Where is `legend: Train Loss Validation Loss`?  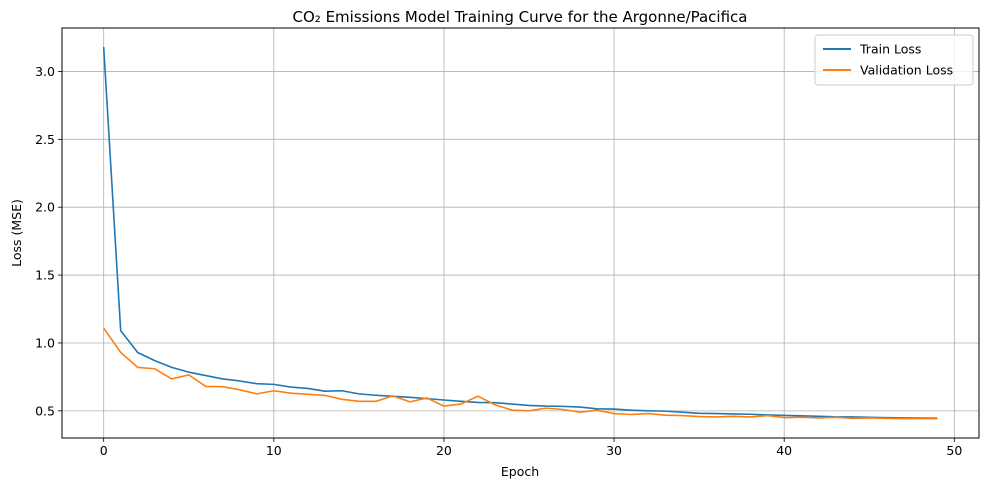 legend: Train Loss Validation Loss is located at coordinates (894, 60).